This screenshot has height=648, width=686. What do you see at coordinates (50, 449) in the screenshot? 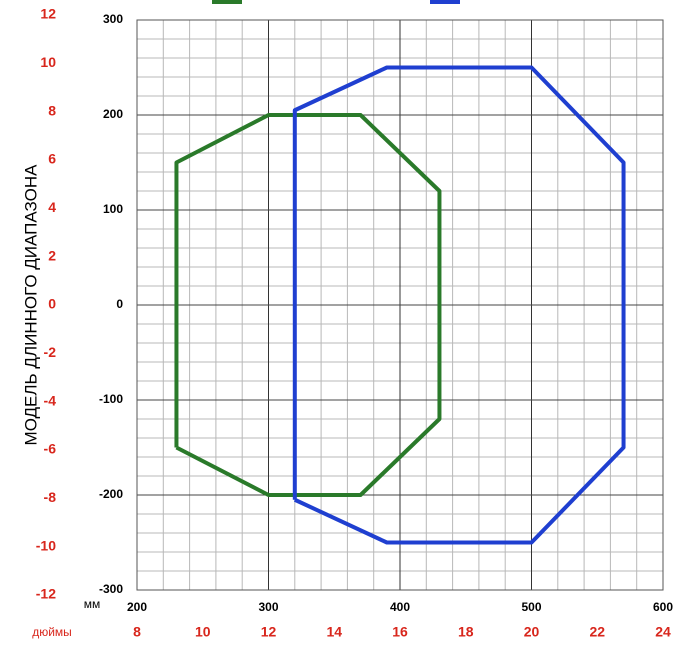
I see `y2-tick-label: -6` at bounding box center [50, 449].